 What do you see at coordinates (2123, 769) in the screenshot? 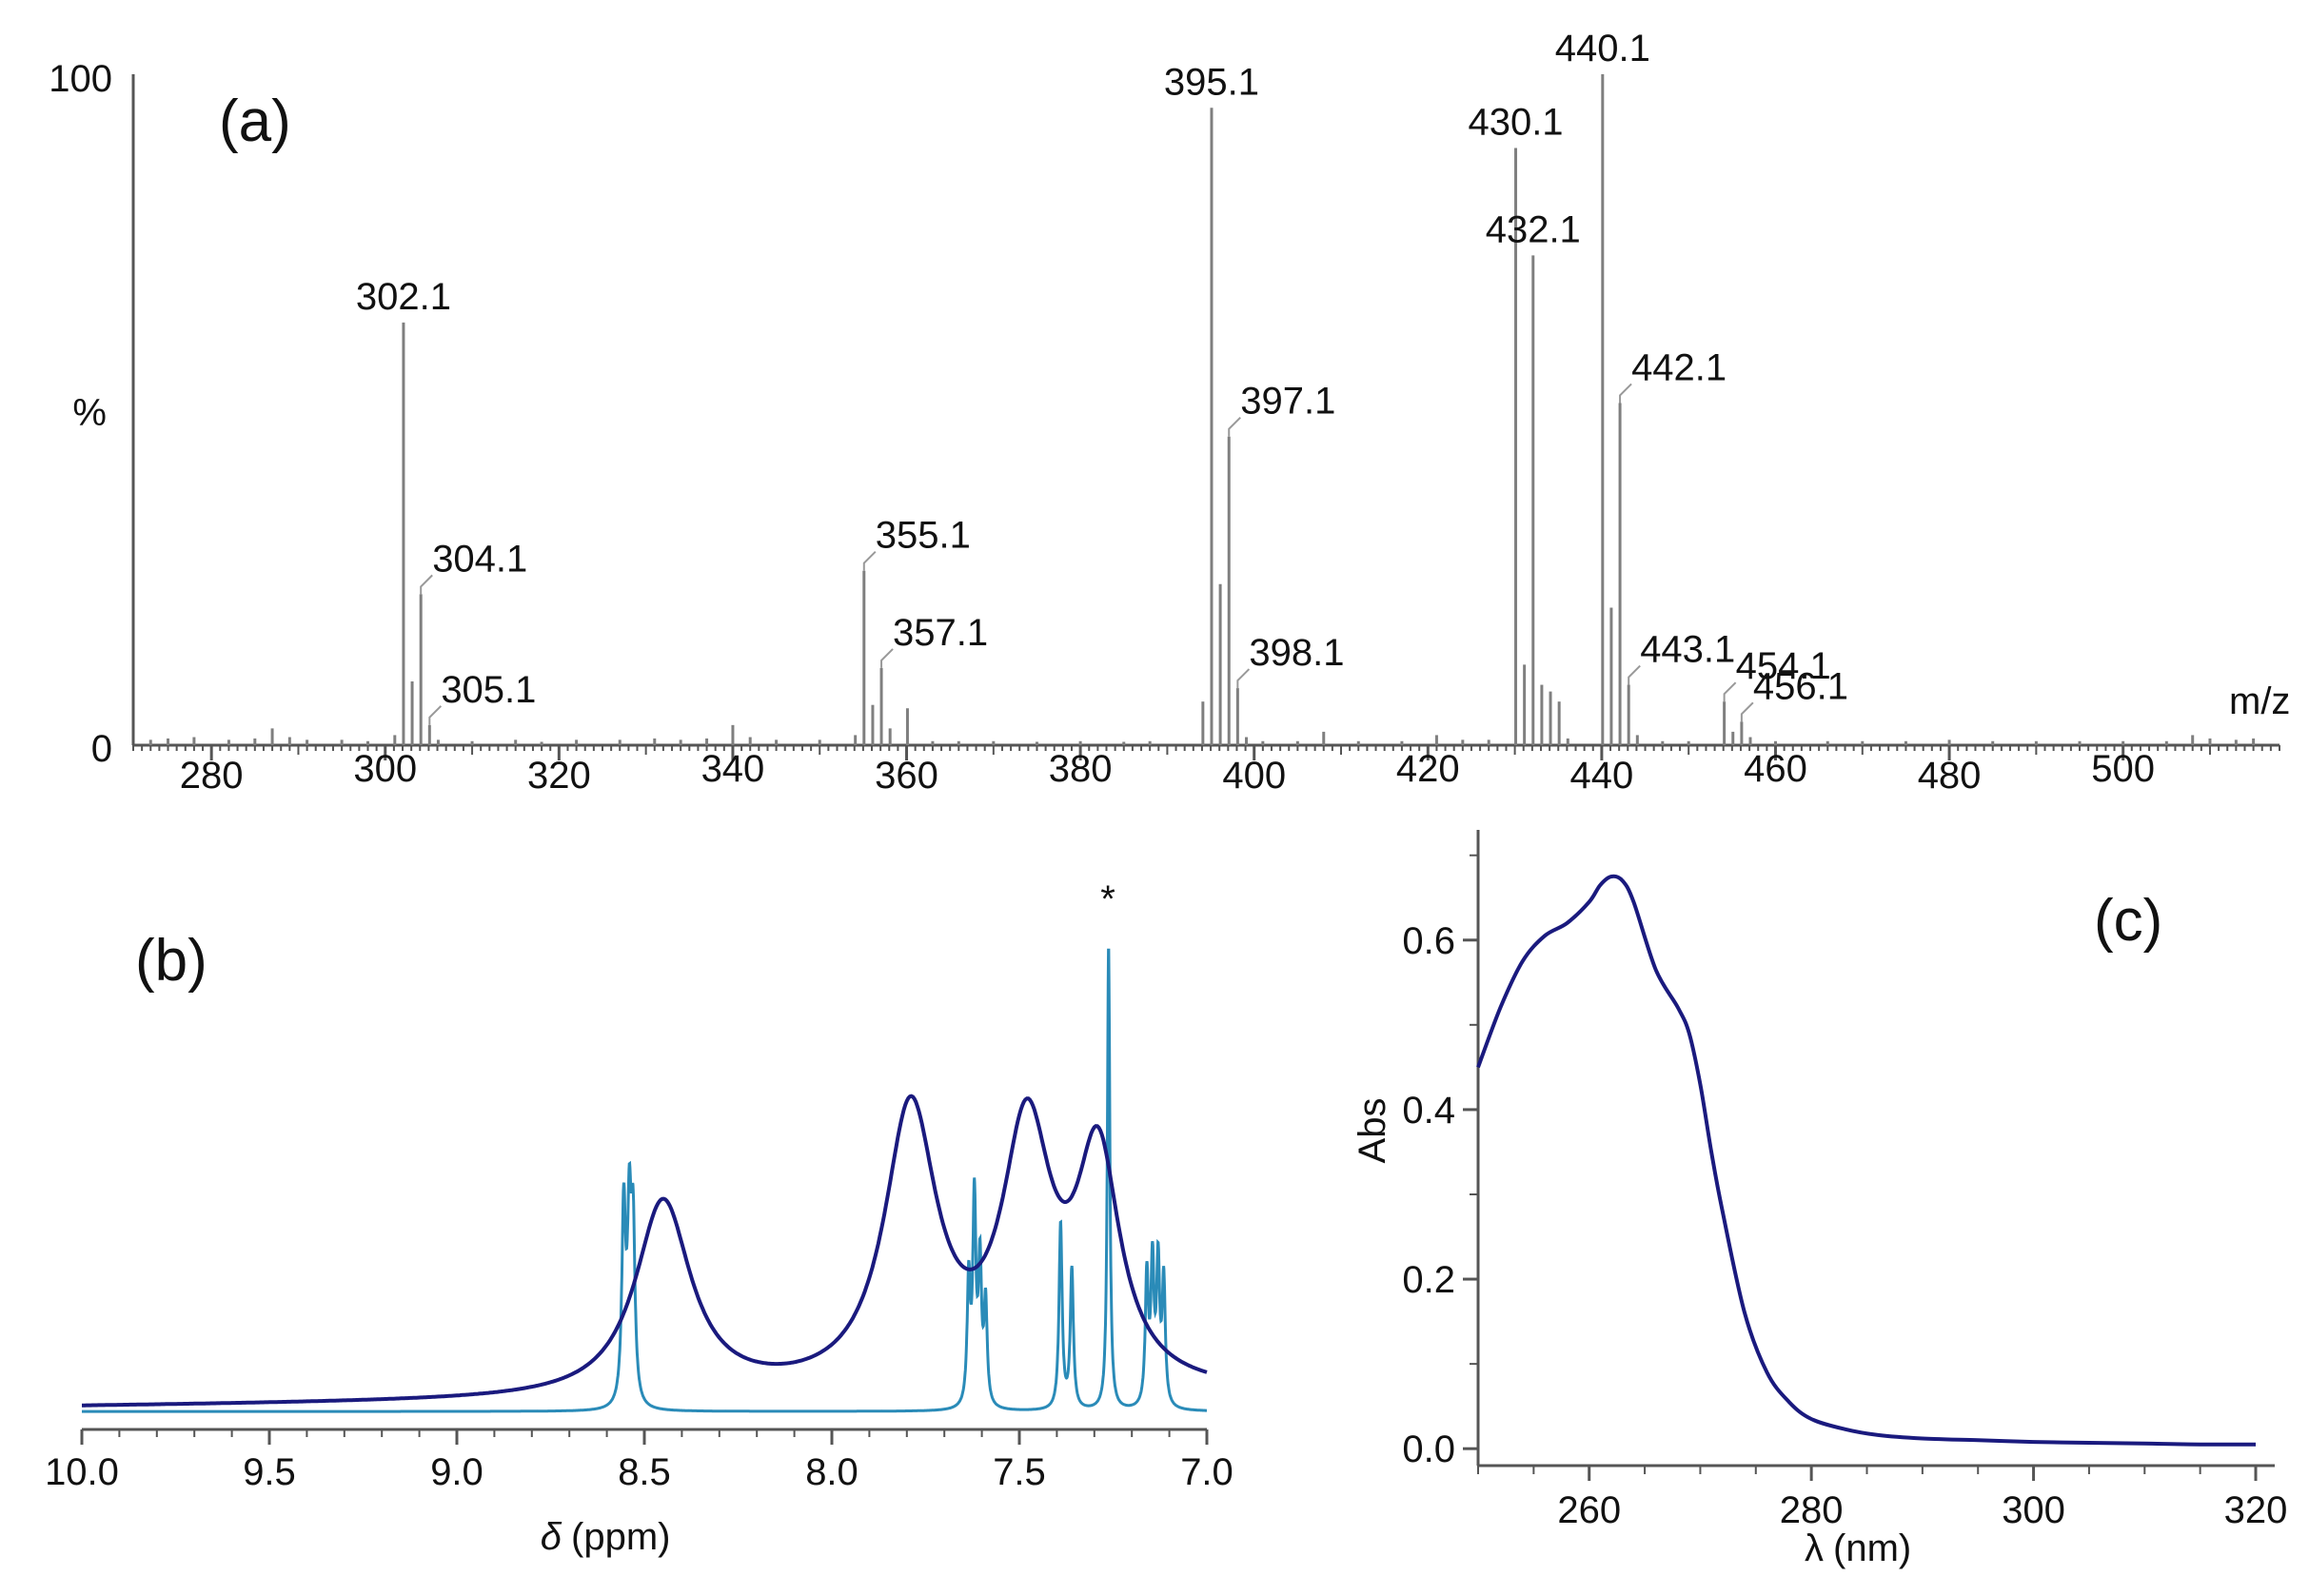
I see `panel-a-x-tick-label: 500` at bounding box center [2123, 769].